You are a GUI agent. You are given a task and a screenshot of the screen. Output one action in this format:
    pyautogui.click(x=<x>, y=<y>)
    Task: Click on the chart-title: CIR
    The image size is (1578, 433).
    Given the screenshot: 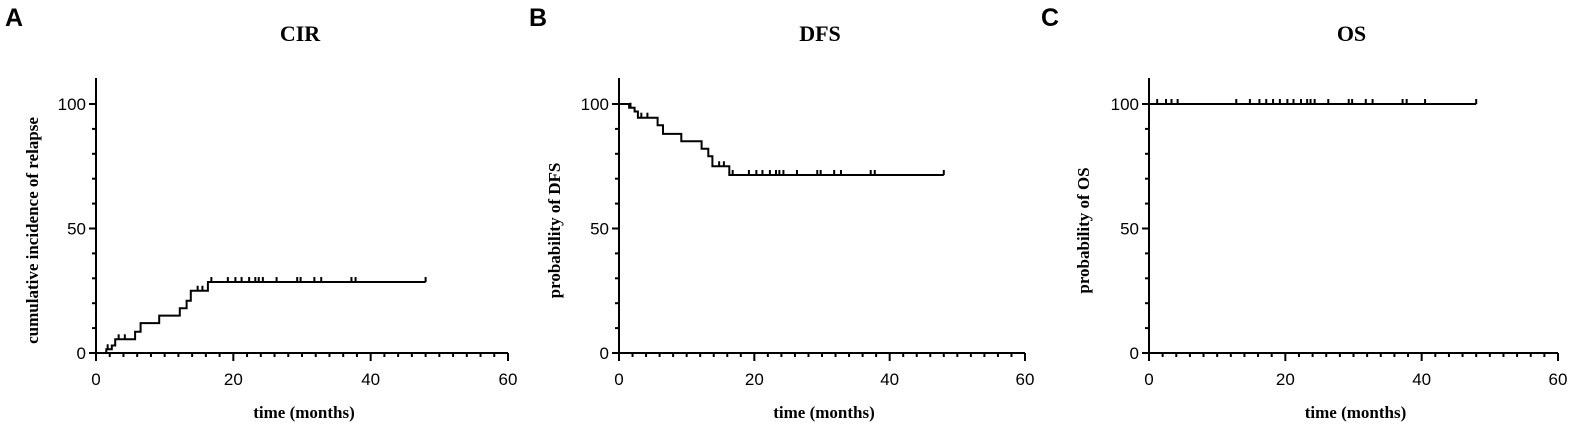 What is the action you would take?
    pyautogui.click(x=300, y=33)
    